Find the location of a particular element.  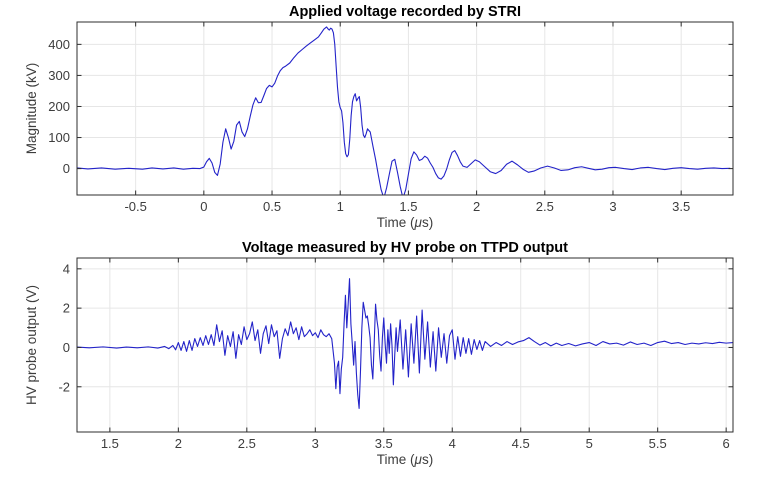

y-tick-label: 300 is located at coordinates (59, 75).